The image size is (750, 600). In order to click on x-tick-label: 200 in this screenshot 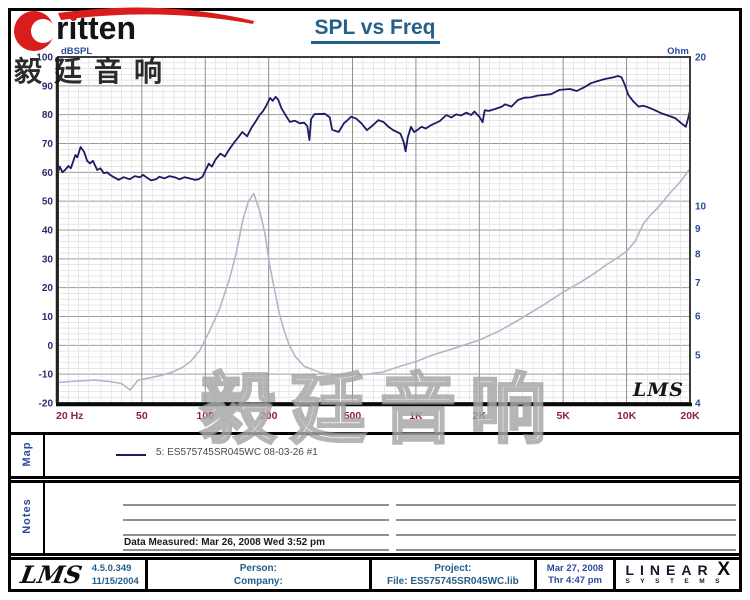, I will do `click(269, 416)`.